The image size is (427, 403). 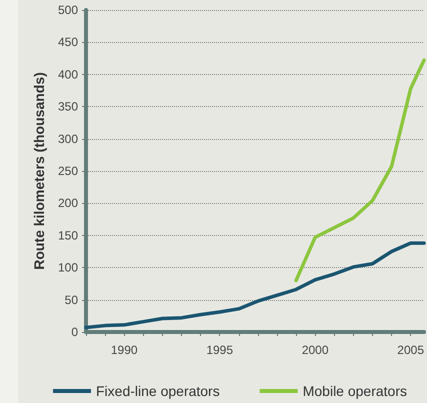 I want to click on y-tick-label: 450, so click(x=68, y=42).